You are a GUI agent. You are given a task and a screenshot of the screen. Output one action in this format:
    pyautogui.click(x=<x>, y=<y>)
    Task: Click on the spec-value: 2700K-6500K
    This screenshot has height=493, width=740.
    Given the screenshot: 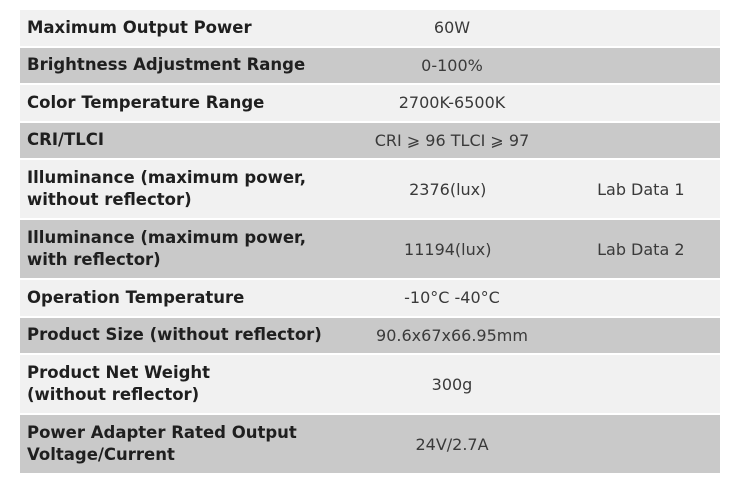 What is the action you would take?
    pyautogui.click(x=452, y=103)
    